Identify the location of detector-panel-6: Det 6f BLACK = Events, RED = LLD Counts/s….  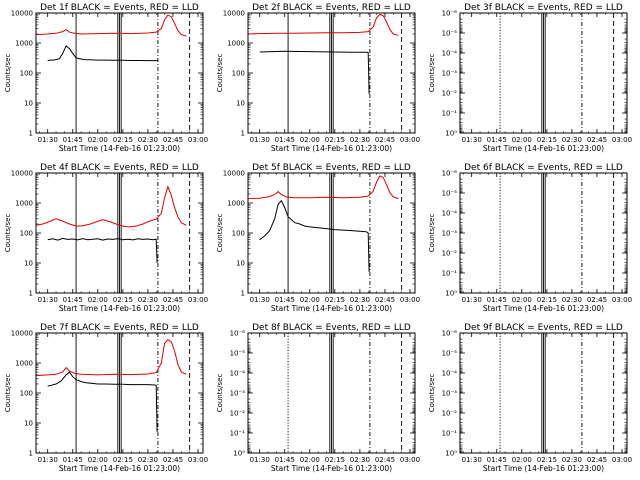
(530, 238).